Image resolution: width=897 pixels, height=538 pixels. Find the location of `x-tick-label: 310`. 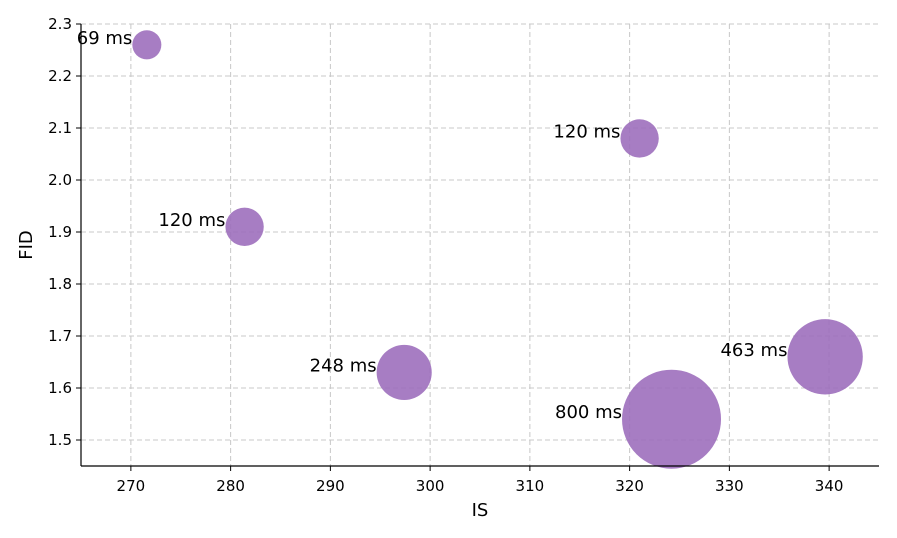

x-tick-label: 310 is located at coordinates (530, 486).